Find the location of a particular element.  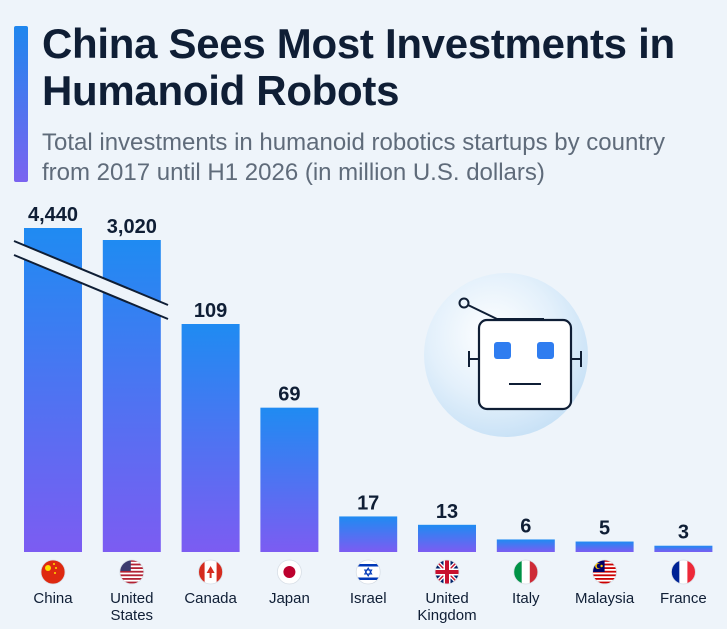

italy-flag-icon is located at coordinates (526, 572).